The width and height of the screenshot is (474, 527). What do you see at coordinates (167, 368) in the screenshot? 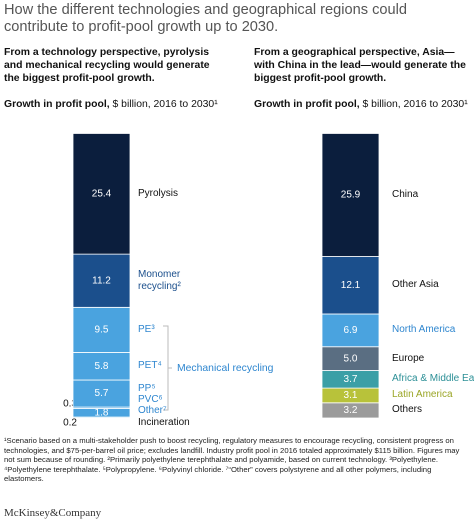
I see `bracket` at bounding box center [167, 368].